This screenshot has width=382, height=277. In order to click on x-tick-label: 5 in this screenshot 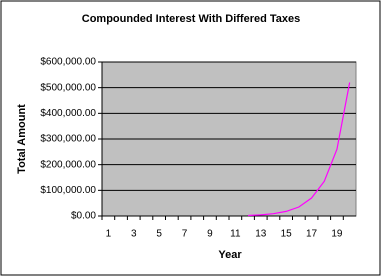, I will do `click(159, 234)`.